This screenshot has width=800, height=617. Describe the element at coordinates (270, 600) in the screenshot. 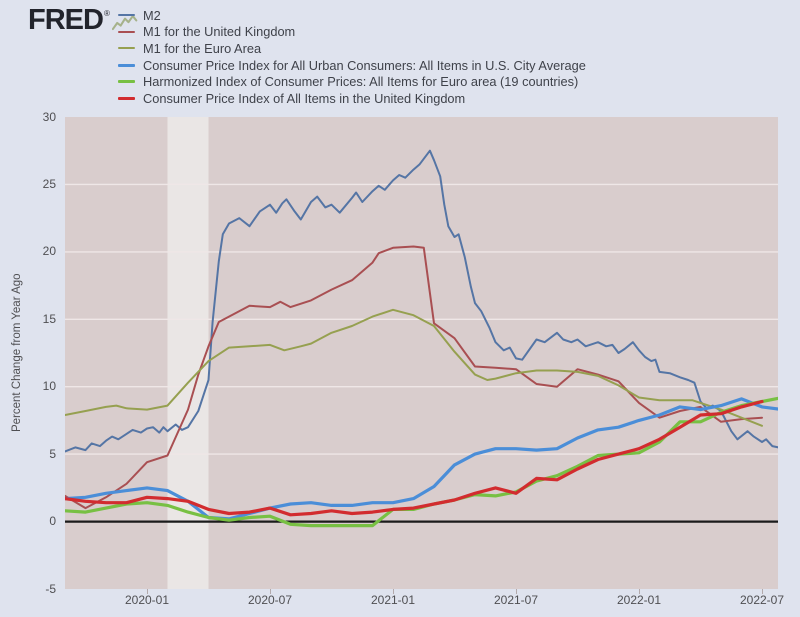

I see `x-tick-label-2020-07: 2020-07` at that location.